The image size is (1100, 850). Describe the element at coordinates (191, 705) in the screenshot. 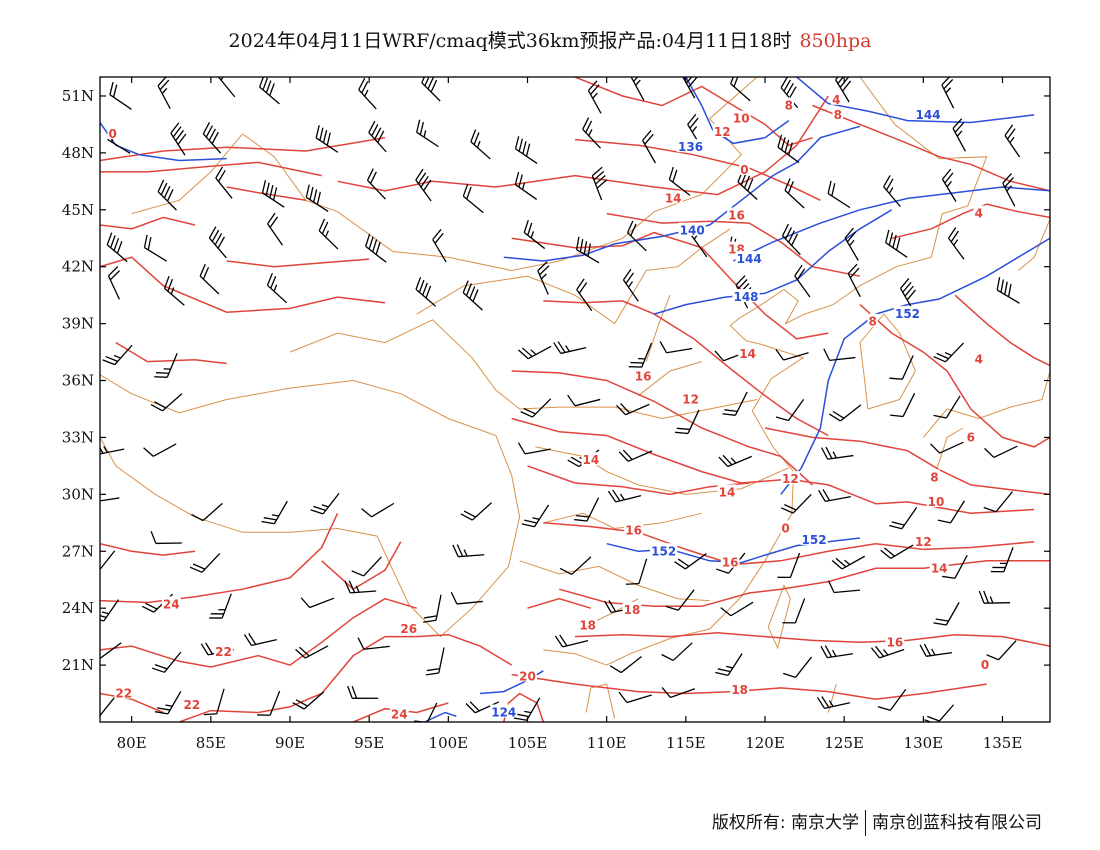

I see `temperature-label: 22` at that location.